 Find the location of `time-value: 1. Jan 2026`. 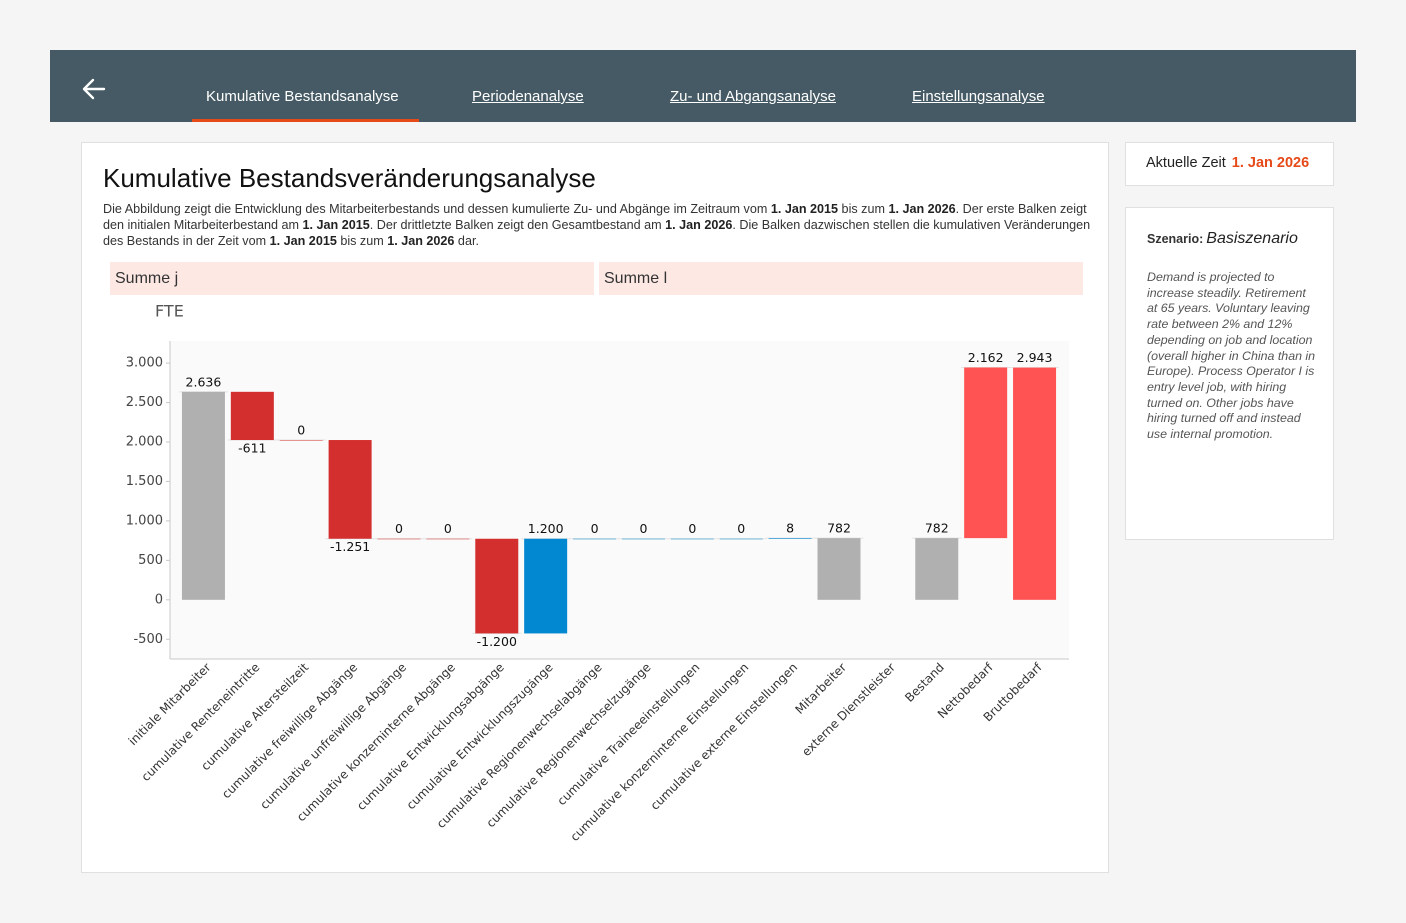

time-value: 1. Jan 2026 is located at coordinates (1270, 163).